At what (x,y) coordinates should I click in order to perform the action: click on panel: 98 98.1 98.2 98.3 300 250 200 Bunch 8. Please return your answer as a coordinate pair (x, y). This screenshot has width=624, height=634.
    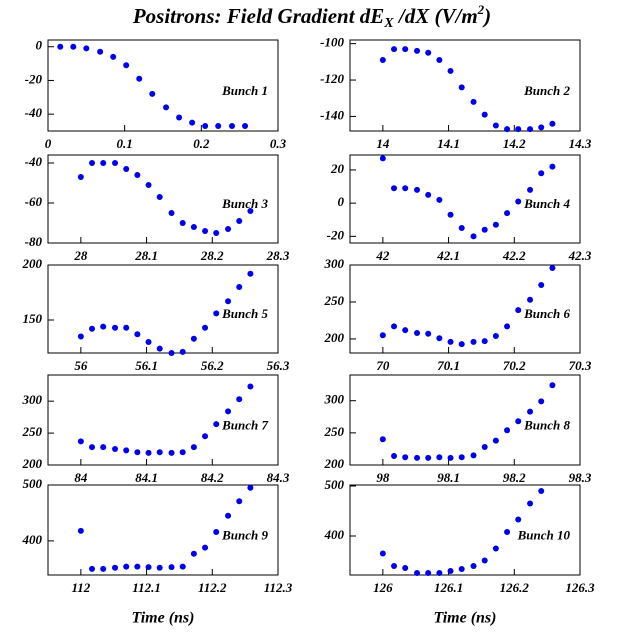
    Looking at the image, I should click on (458, 429).